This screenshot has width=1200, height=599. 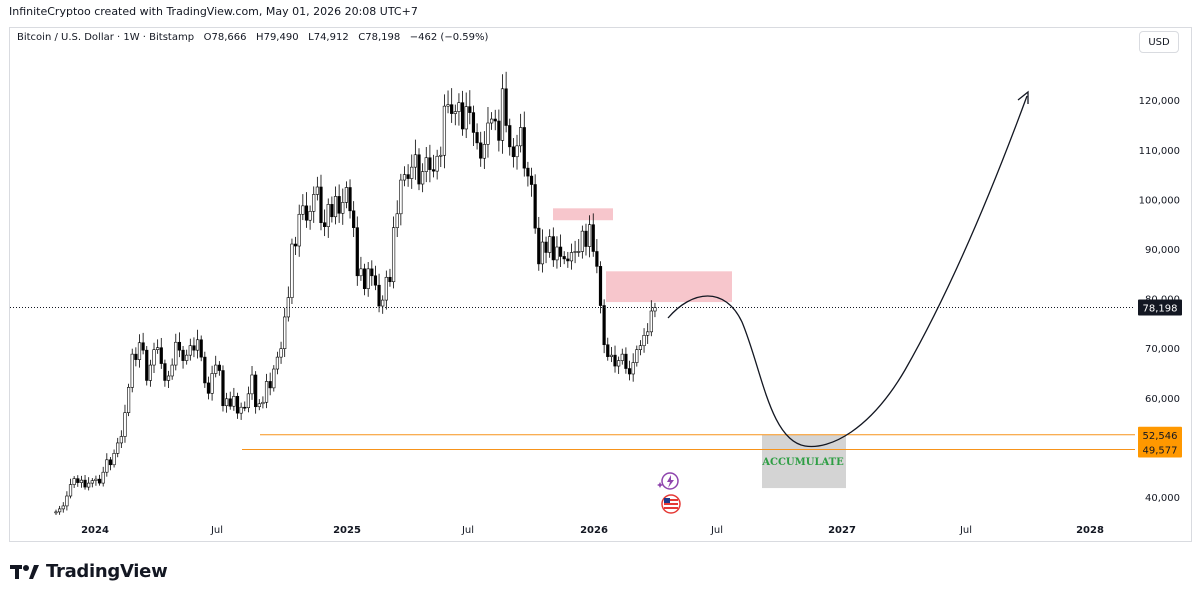 I want to click on y-tick-label: 100,000, so click(x=1159, y=200).